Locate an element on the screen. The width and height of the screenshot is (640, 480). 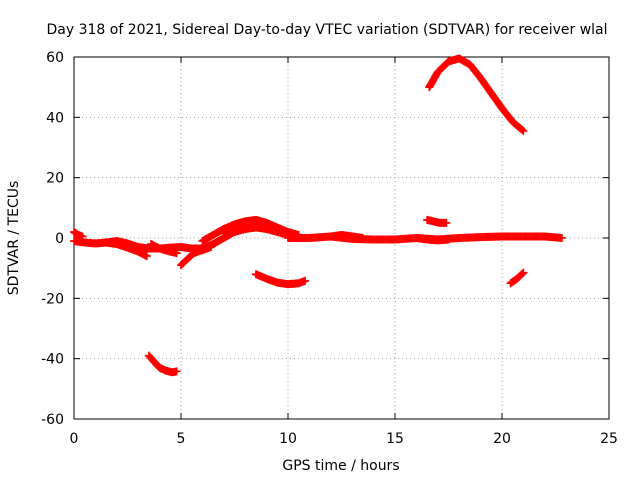
x-tick-label: 0 is located at coordinates (74, 439).